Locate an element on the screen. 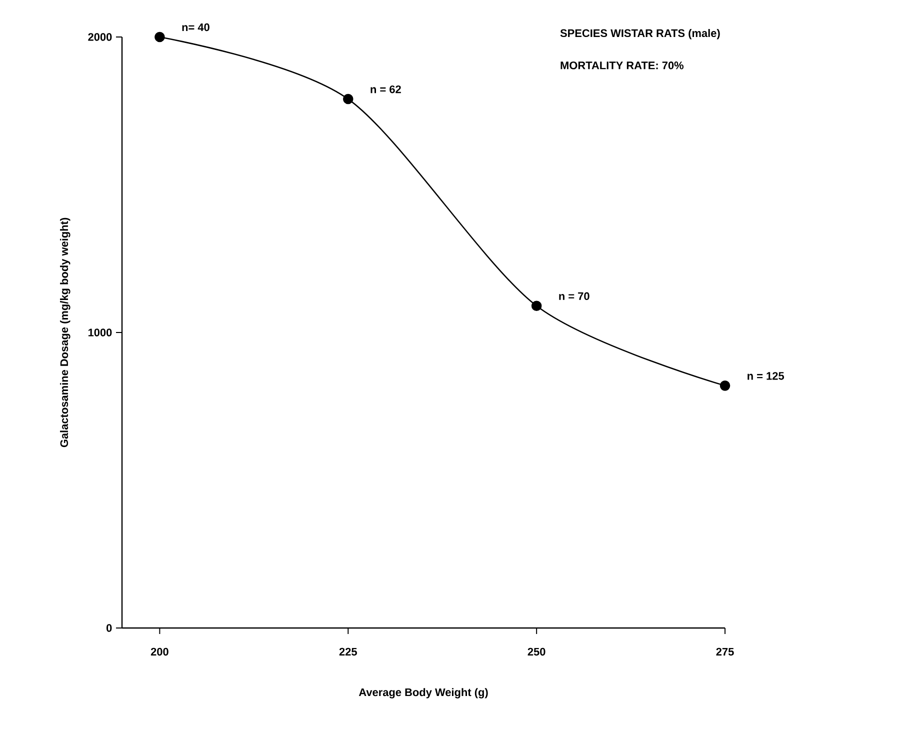 The width and height of the screenshot is (916, 737). y-axis-title: Galactosamine Dosage (mg/kg body weight) is located at coordinates (65, 333).